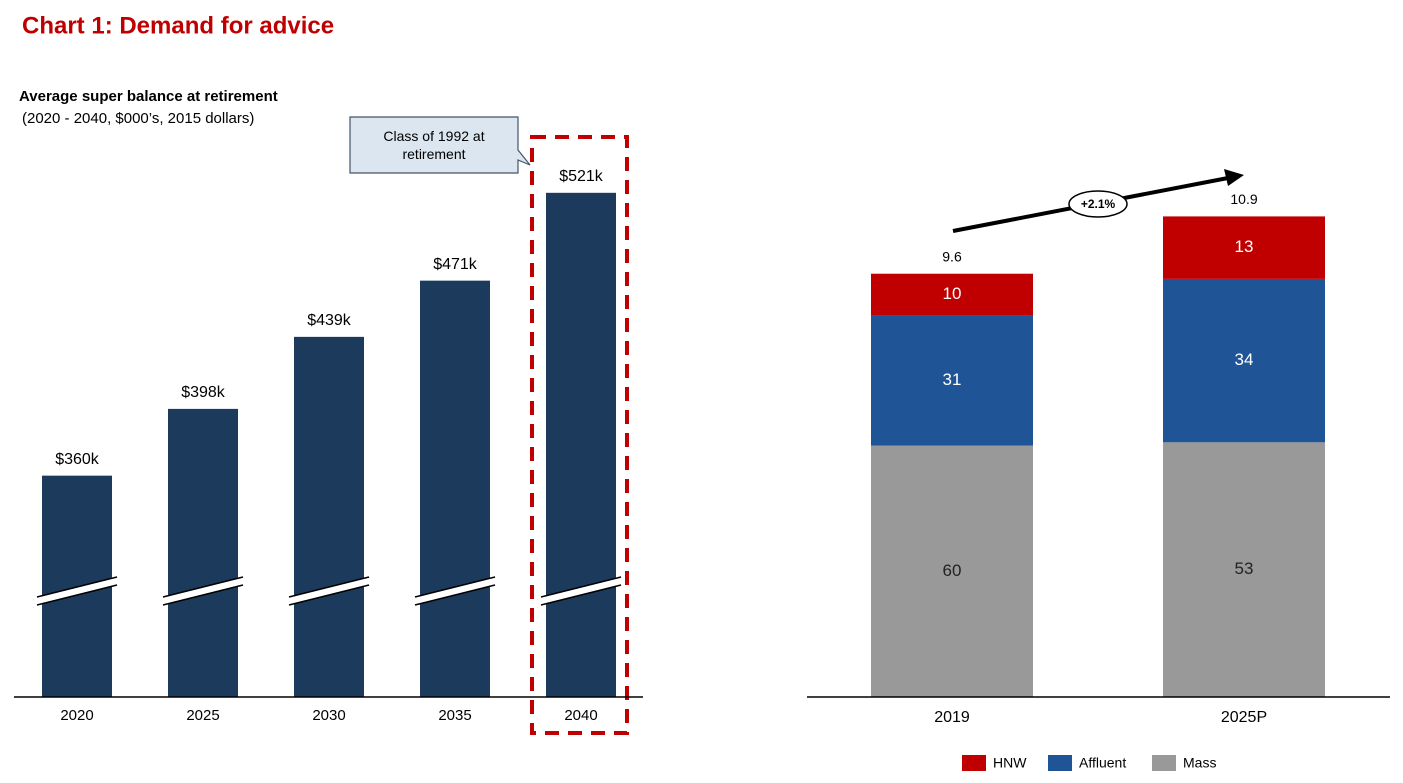 The height and width of the screenshot is (783, 1403). Describe the element at coordinates (454, 715) in the screenshot. I see `x-tick-label: 2035` at that location.